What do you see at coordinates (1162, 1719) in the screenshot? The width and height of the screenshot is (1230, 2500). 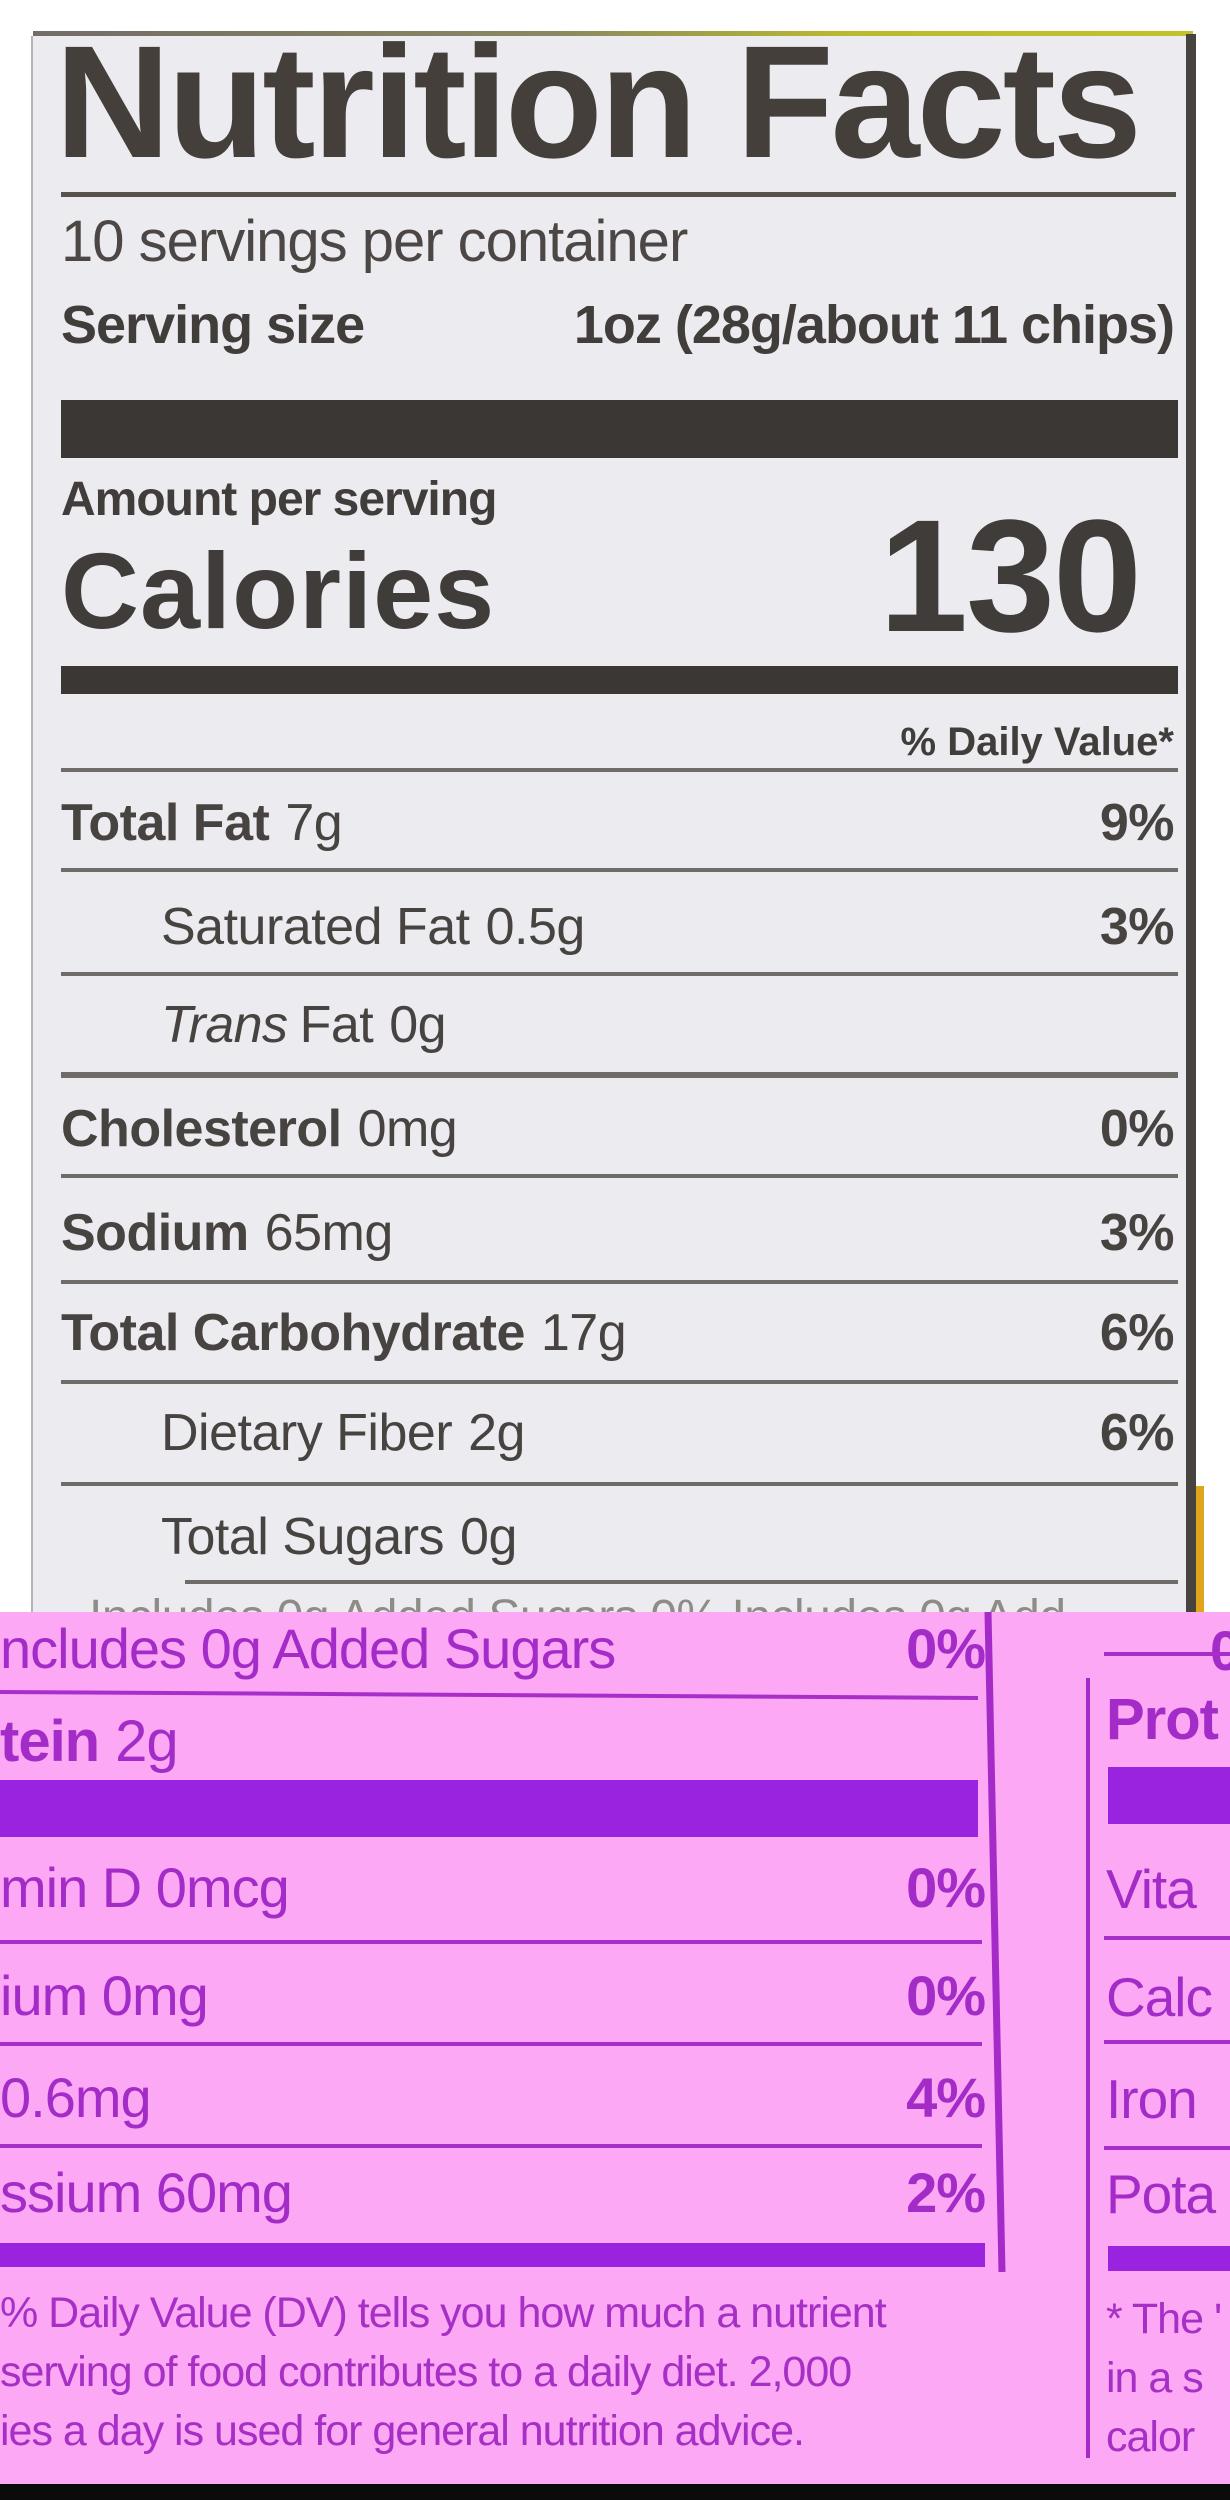 I see `protein-label-fragment: Prot` at bounding box center [1162, 1719].